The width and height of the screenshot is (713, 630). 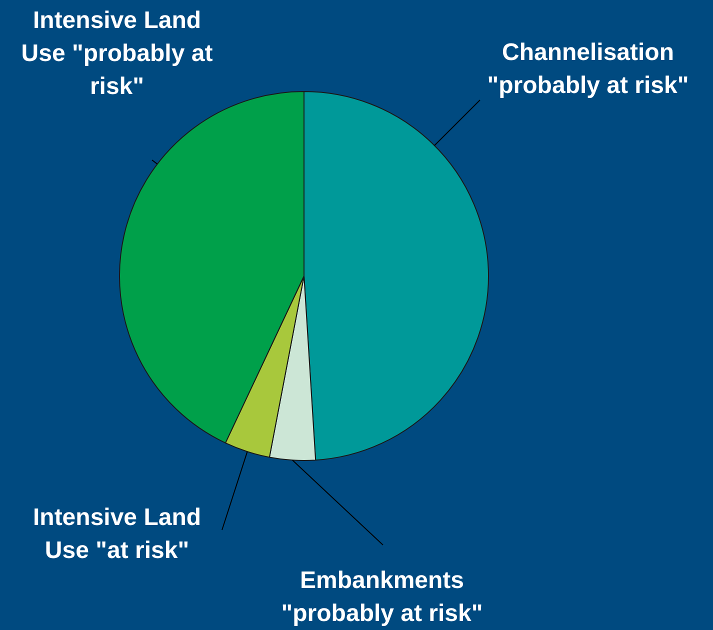 What do you see at coordinates (588, 69) in the screenshot?
I see `slice-label: Channelisation "probably at risk"` at bounding box center [588, 69].